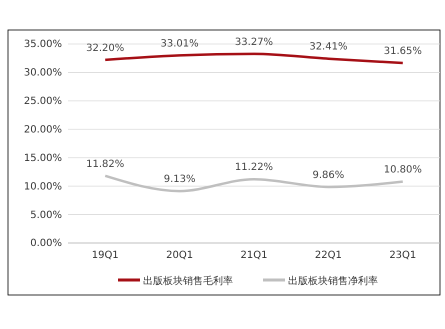 This screenshot has width=445, height=329. I want to click on x-tick-label: 21Q1, so click(254, 256).